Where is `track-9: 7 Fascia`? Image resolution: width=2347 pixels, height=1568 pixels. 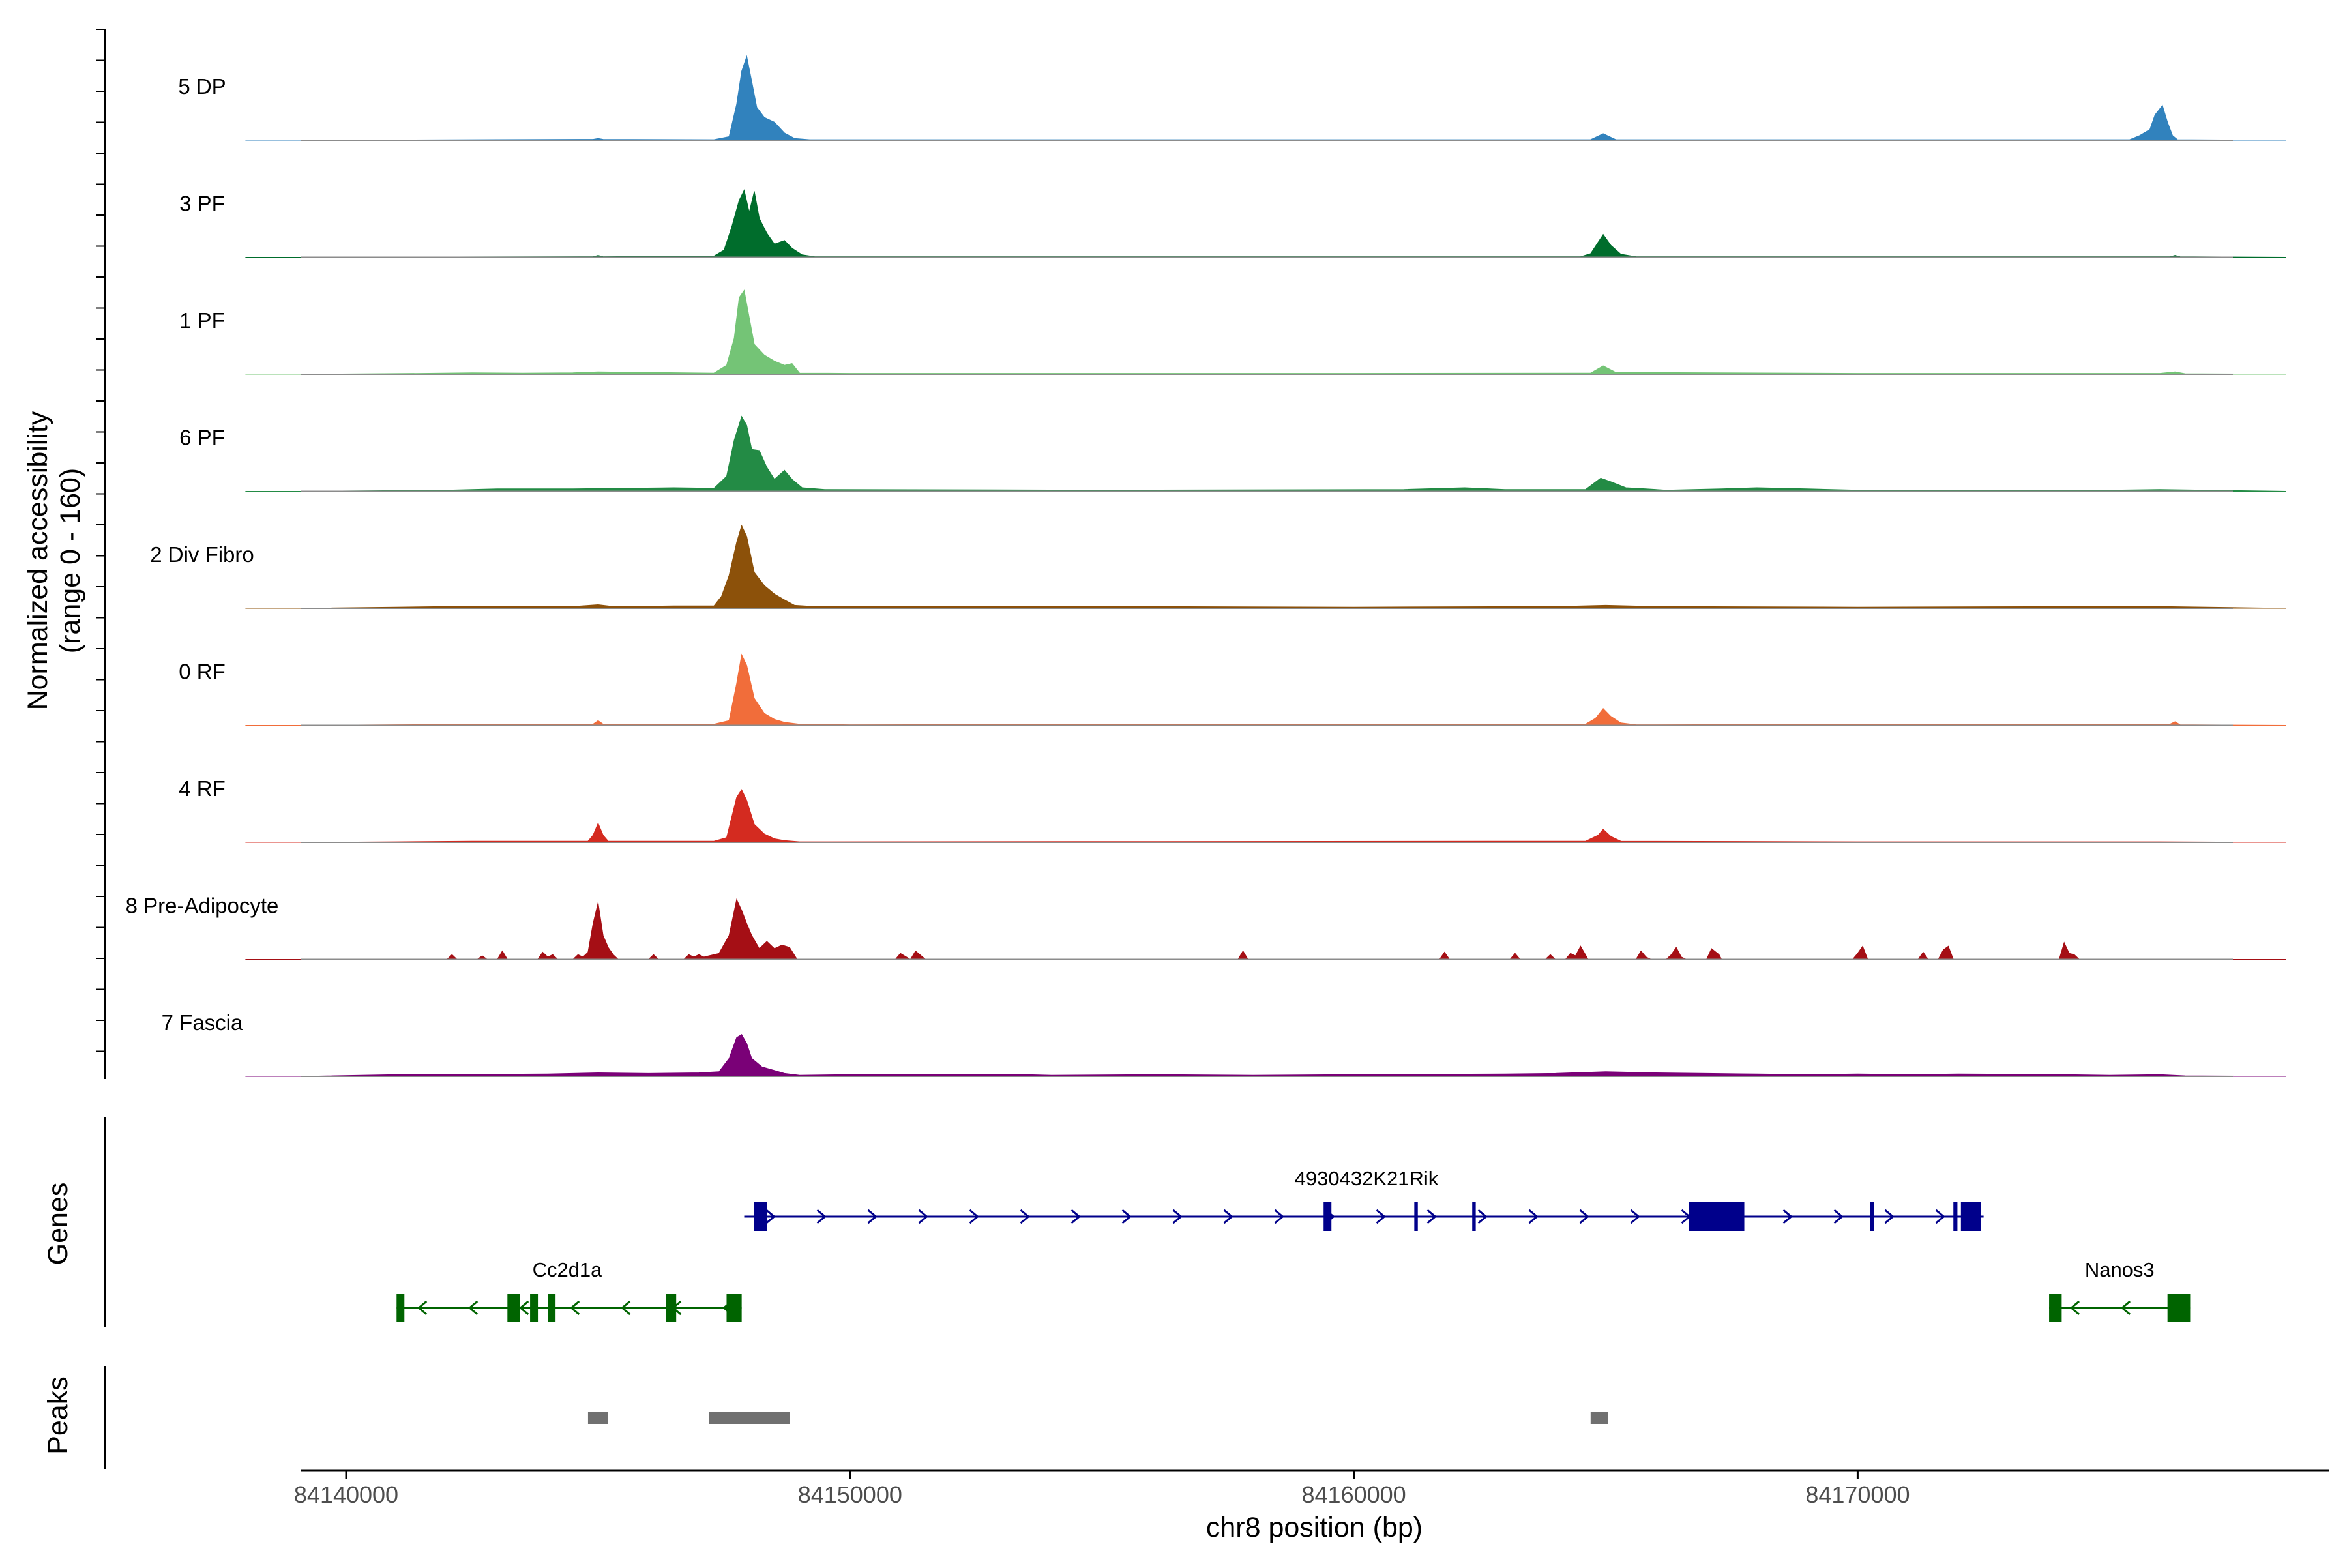 track-9: 7 Fascia is located at coordinates (1224, 1044).